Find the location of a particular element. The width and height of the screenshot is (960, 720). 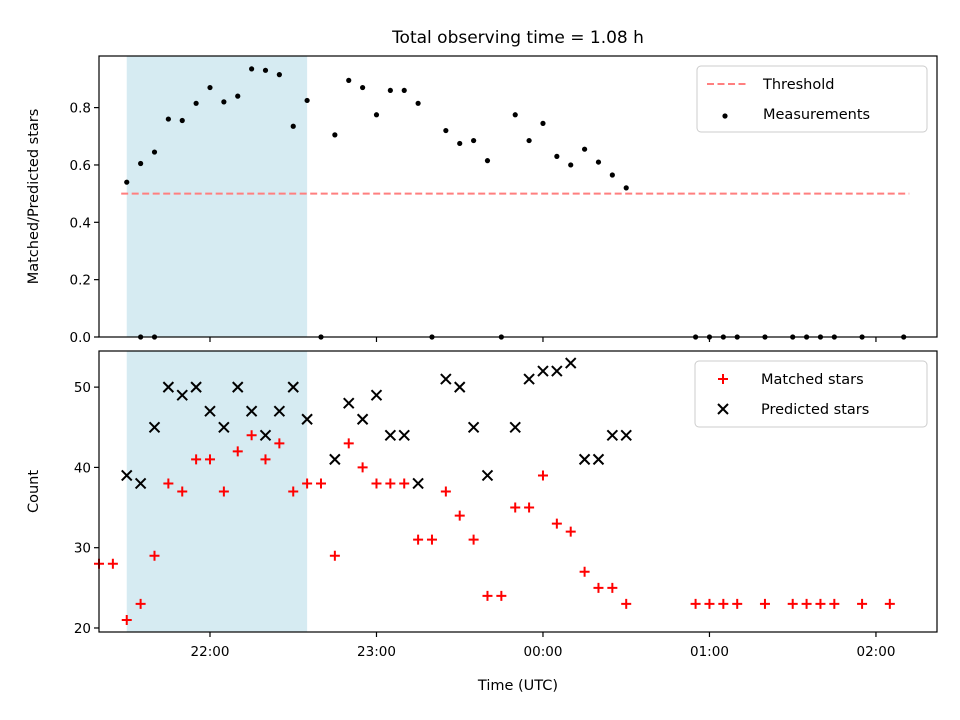

y-axis-label: Count is located at coordinates (34, 491).